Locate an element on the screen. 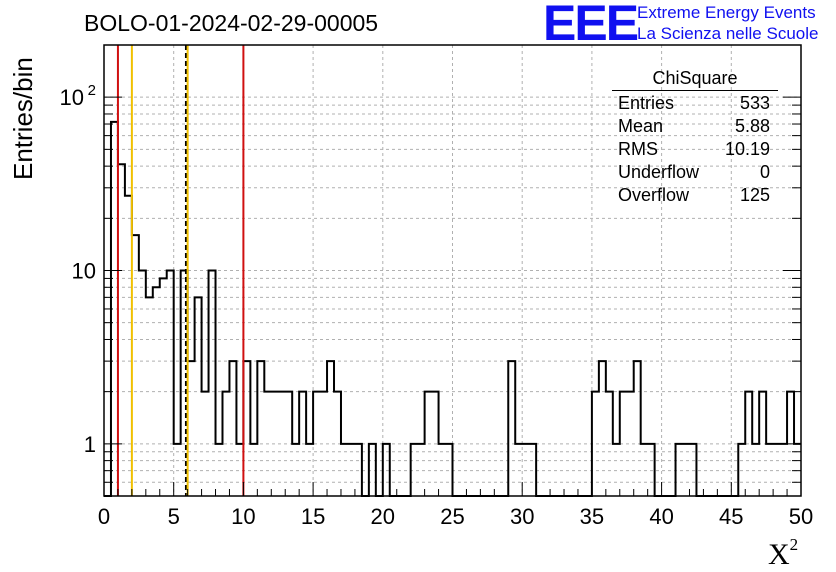  stats-value: 0 is located at coordinates (764, 172).